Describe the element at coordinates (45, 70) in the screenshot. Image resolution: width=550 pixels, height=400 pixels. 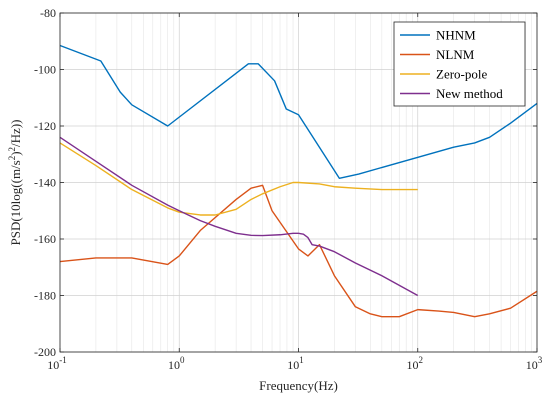
I see `y-tick-label: -100` at that location.